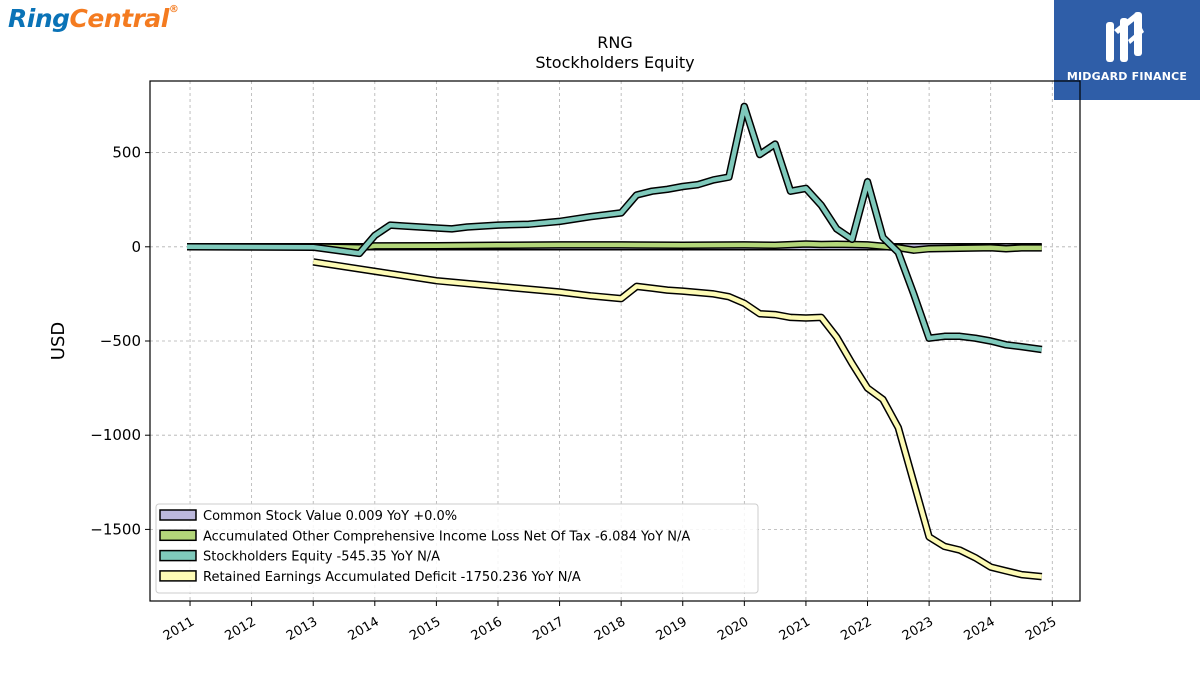 The height and width of the screenshot is (675, 1200). Describe the element at coordinates (610, 629) in the screenshot. I see `x-tick-label: 2018` at that location.